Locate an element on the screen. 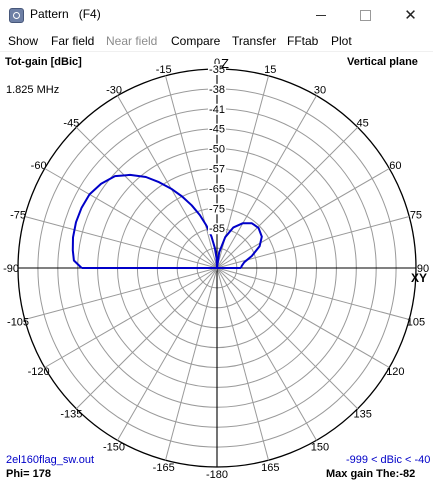 Image resolution: width=433 pixels, height=483 pixels. angle-tick-label: -75 is located at coordinates (18, 216).